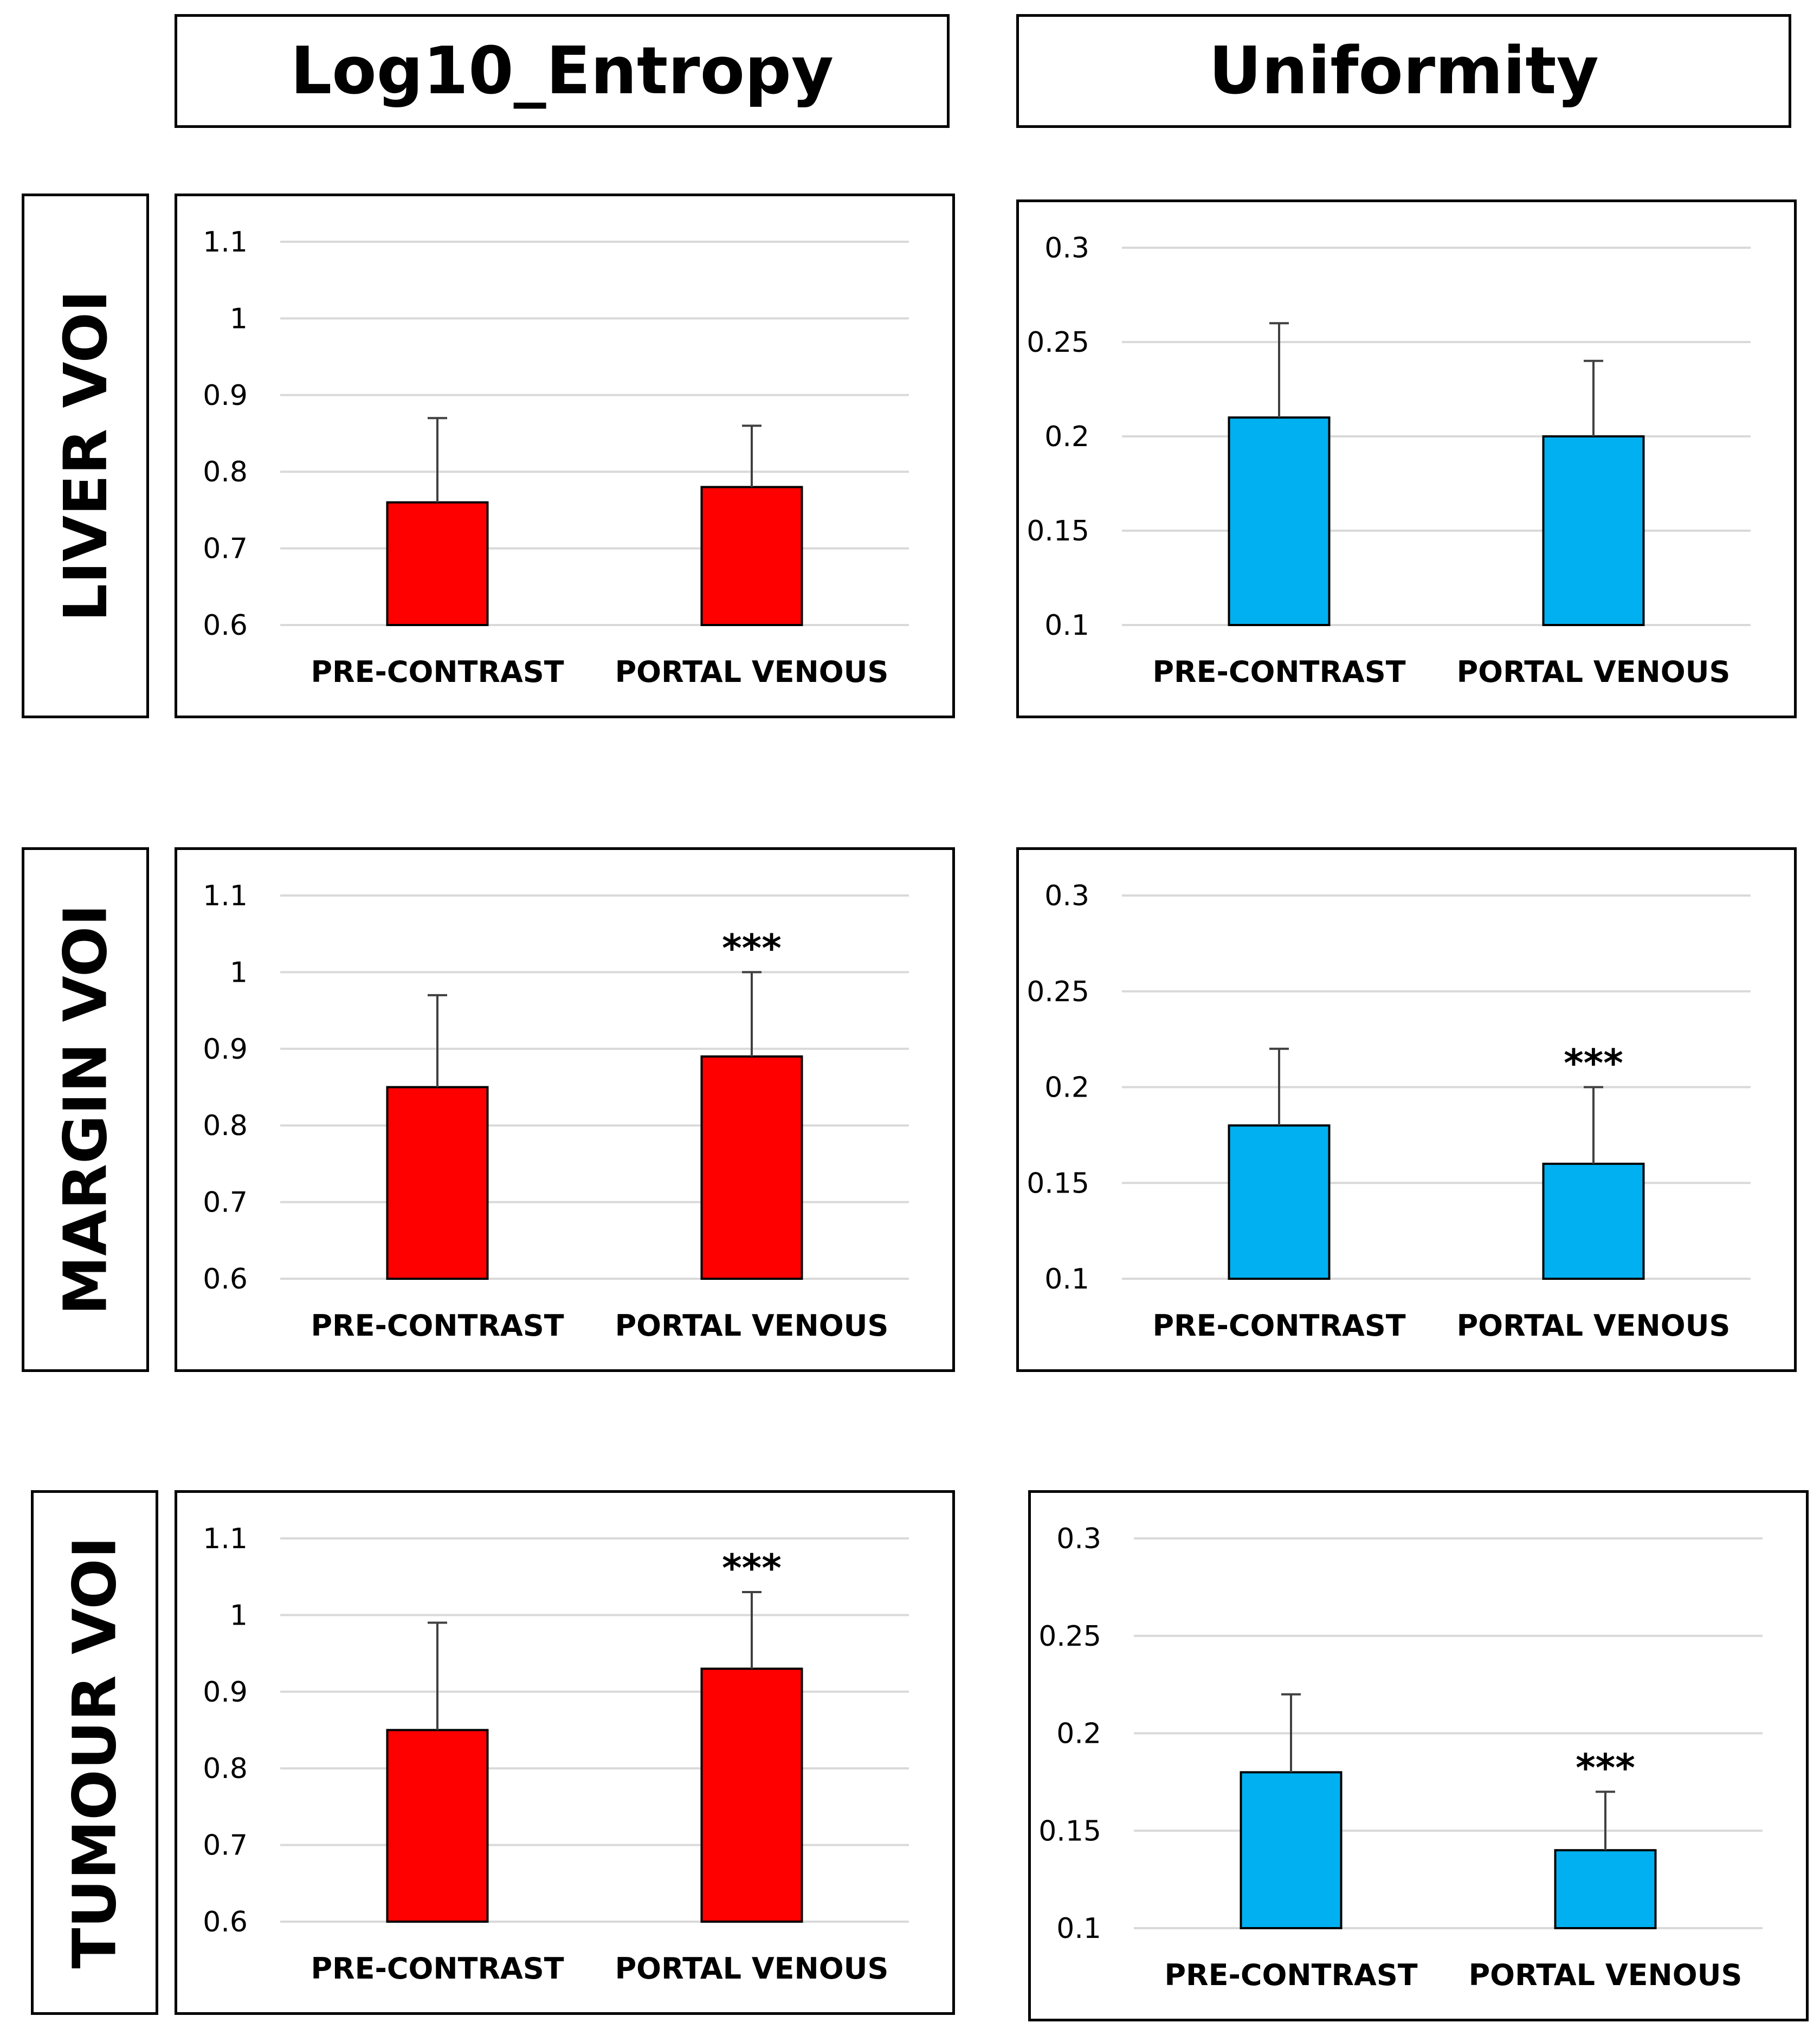 This screenshot has height=2042, width=1820. I want to click on row-header-margin: MARGIN VOI, so click(85, 1110).